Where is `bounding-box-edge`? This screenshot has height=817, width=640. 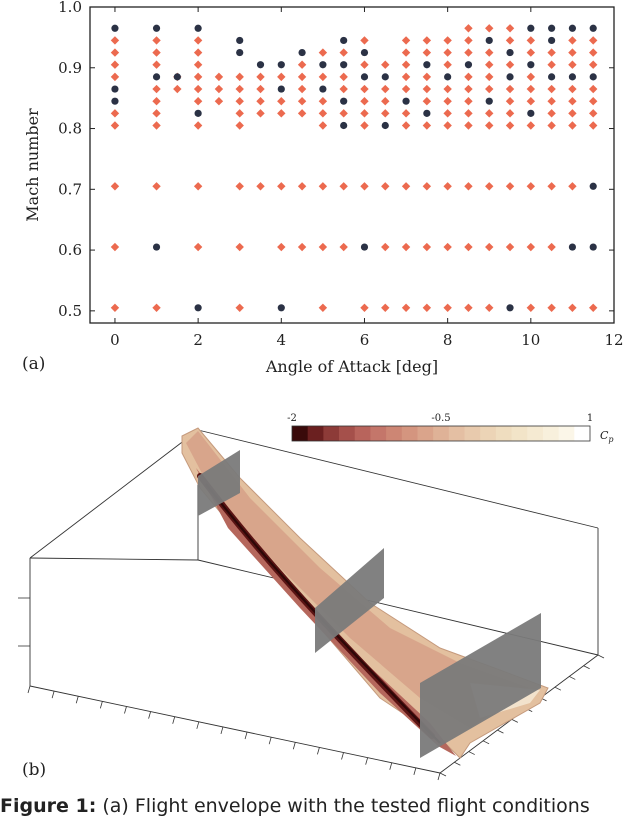 bounding-box-edge is located at coordinates (114, 559).